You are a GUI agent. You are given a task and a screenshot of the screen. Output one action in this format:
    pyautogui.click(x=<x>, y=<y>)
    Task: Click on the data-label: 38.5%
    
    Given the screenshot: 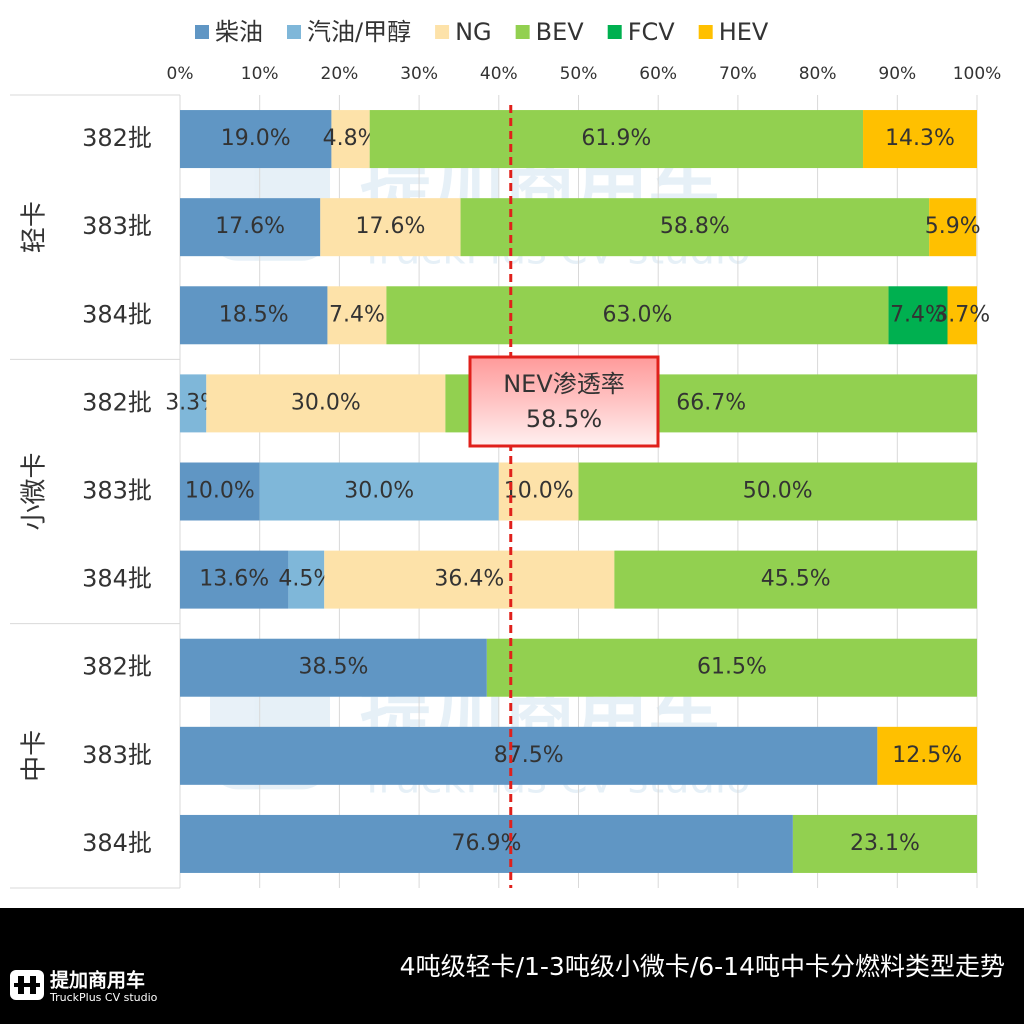 What is the action you would take?
    pyautogui.click(x=333, y=667)
    